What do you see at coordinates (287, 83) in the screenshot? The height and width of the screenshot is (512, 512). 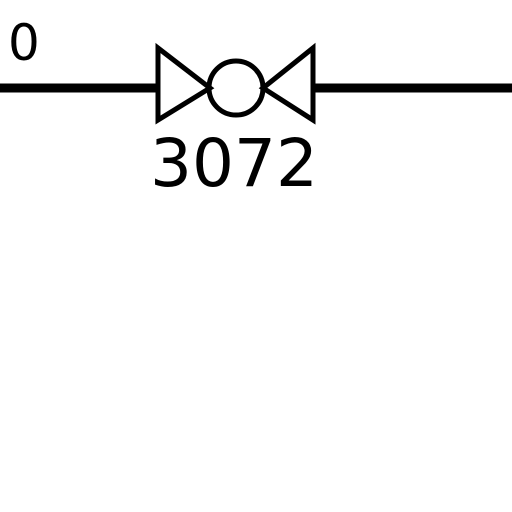 I see `valve-right-triangle` at bounding box center [287, 83].